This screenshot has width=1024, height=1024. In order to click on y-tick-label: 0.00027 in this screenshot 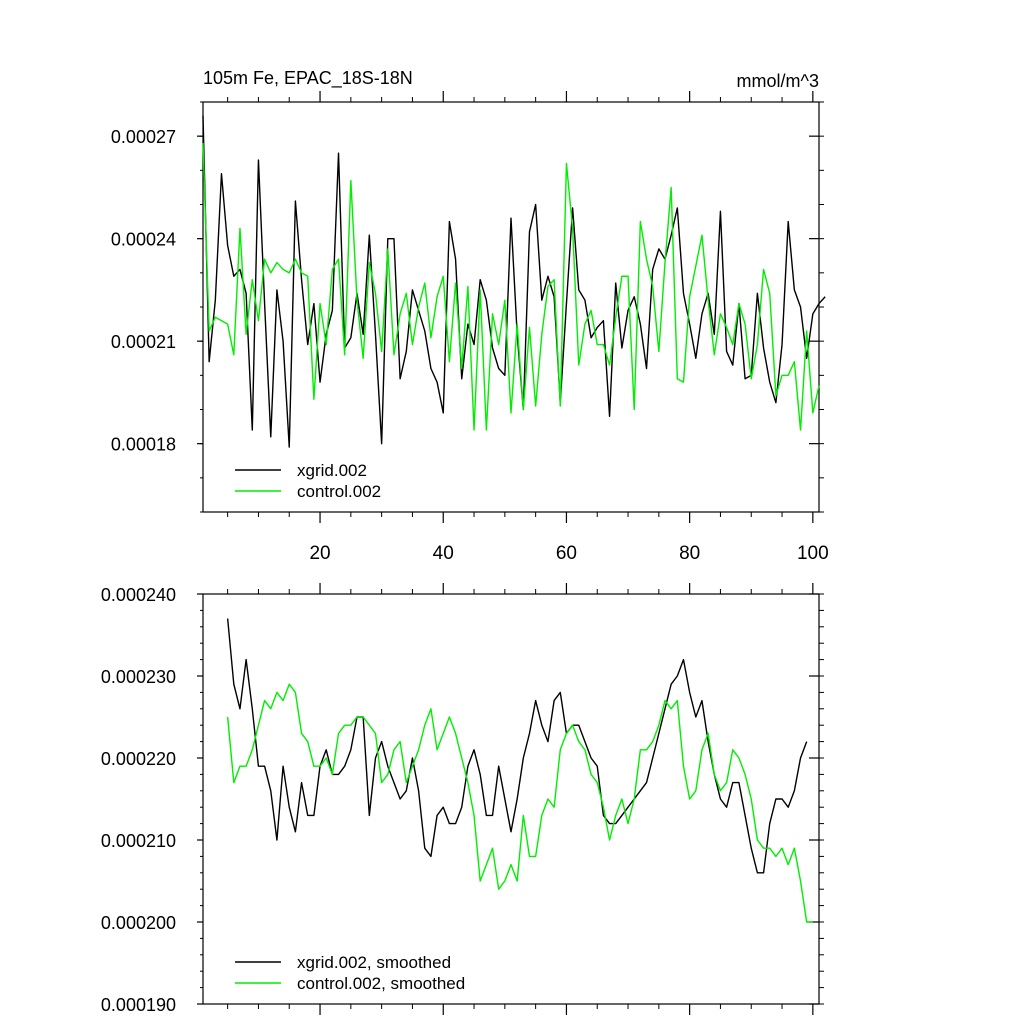, I will do `click(143, 137)`.